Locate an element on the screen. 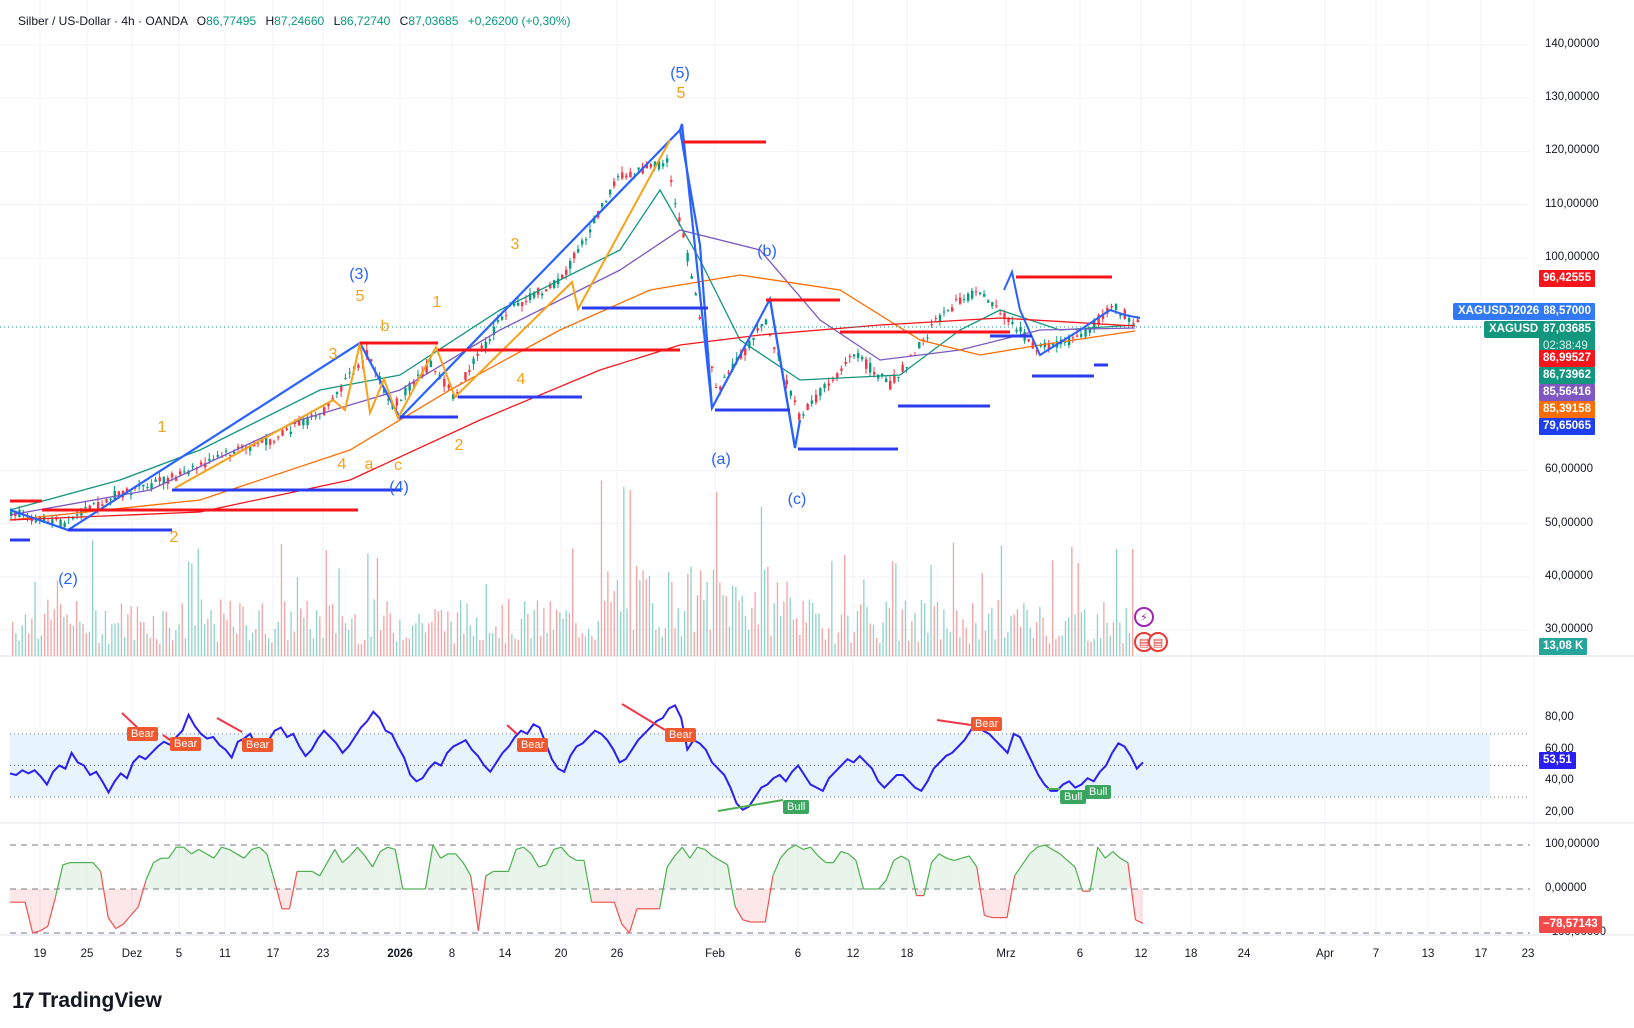 The image size is (1634, 1028). lightning-icon: ⚡ is located at coordinates (1144, 617).